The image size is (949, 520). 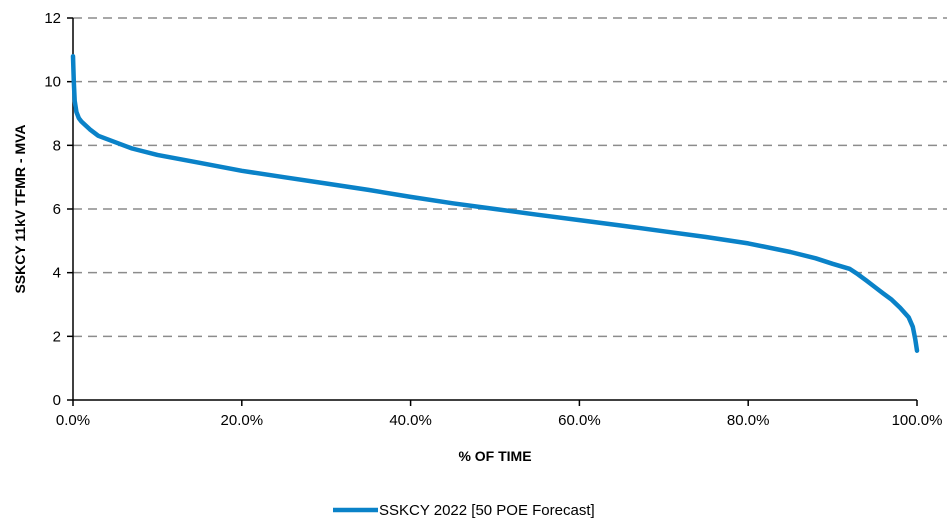 I want to click on x-tick-label: 100.0%, so click(x=917, y=420).